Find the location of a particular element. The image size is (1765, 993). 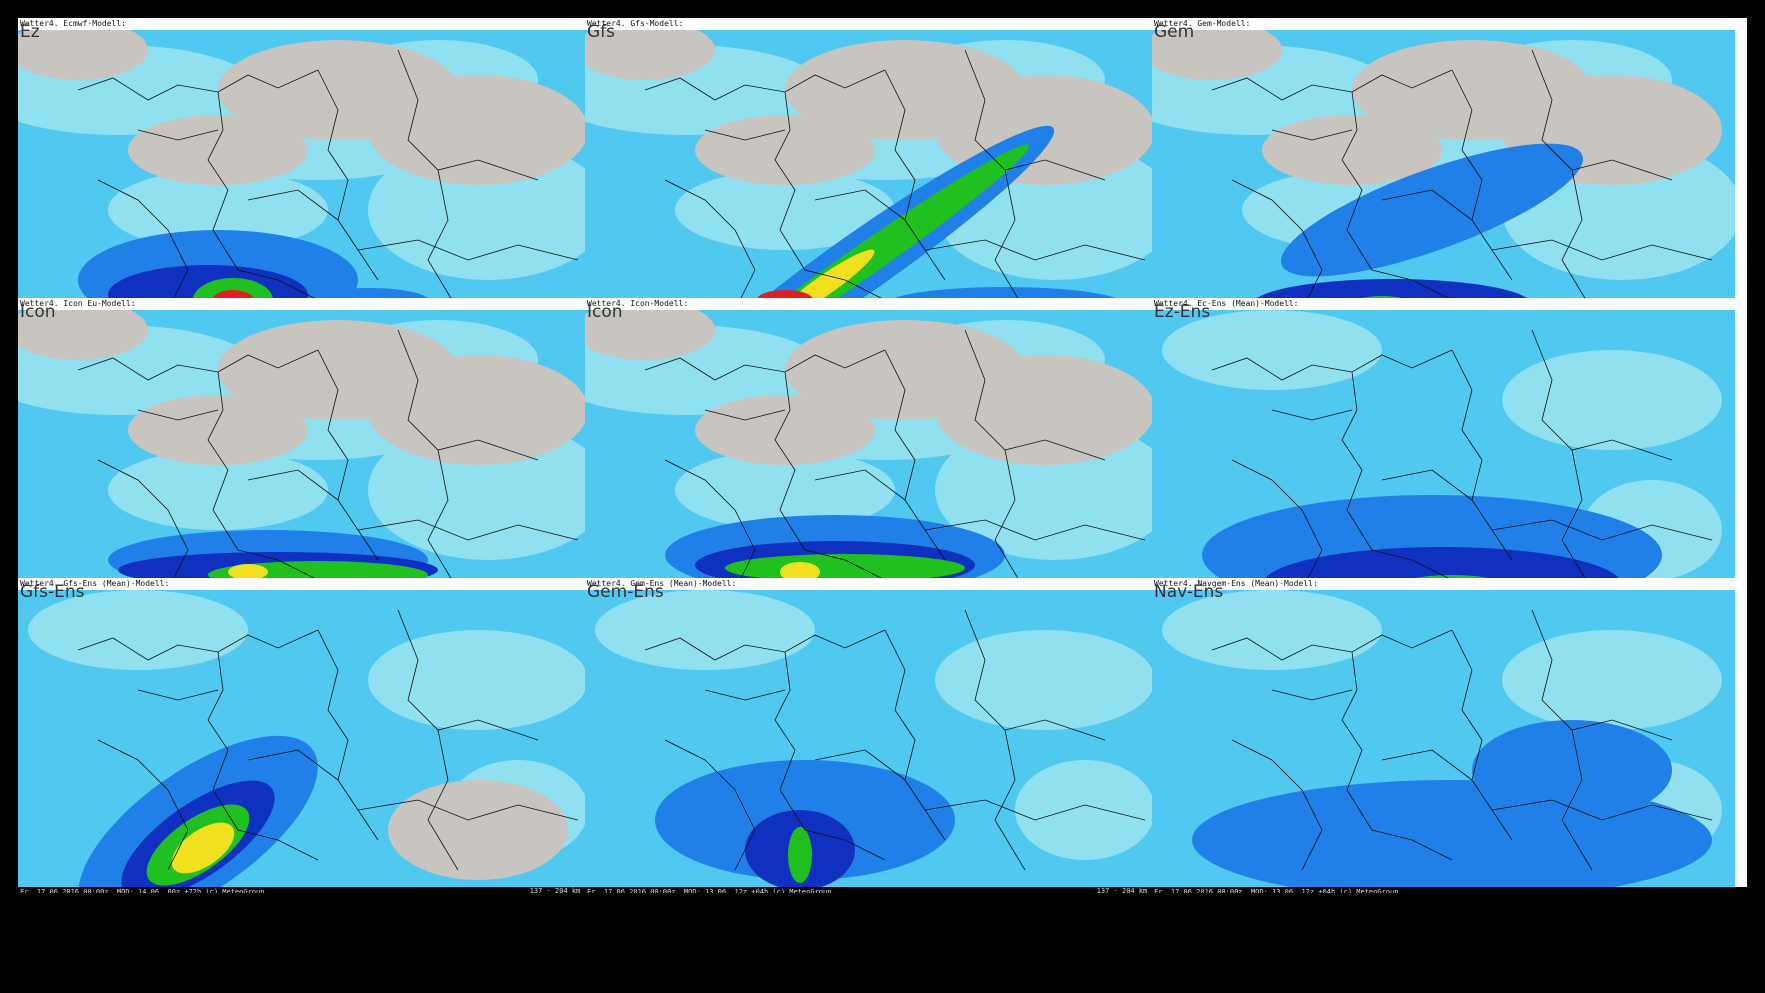

panel-title: Gem is located at coordinates (1174, 32).